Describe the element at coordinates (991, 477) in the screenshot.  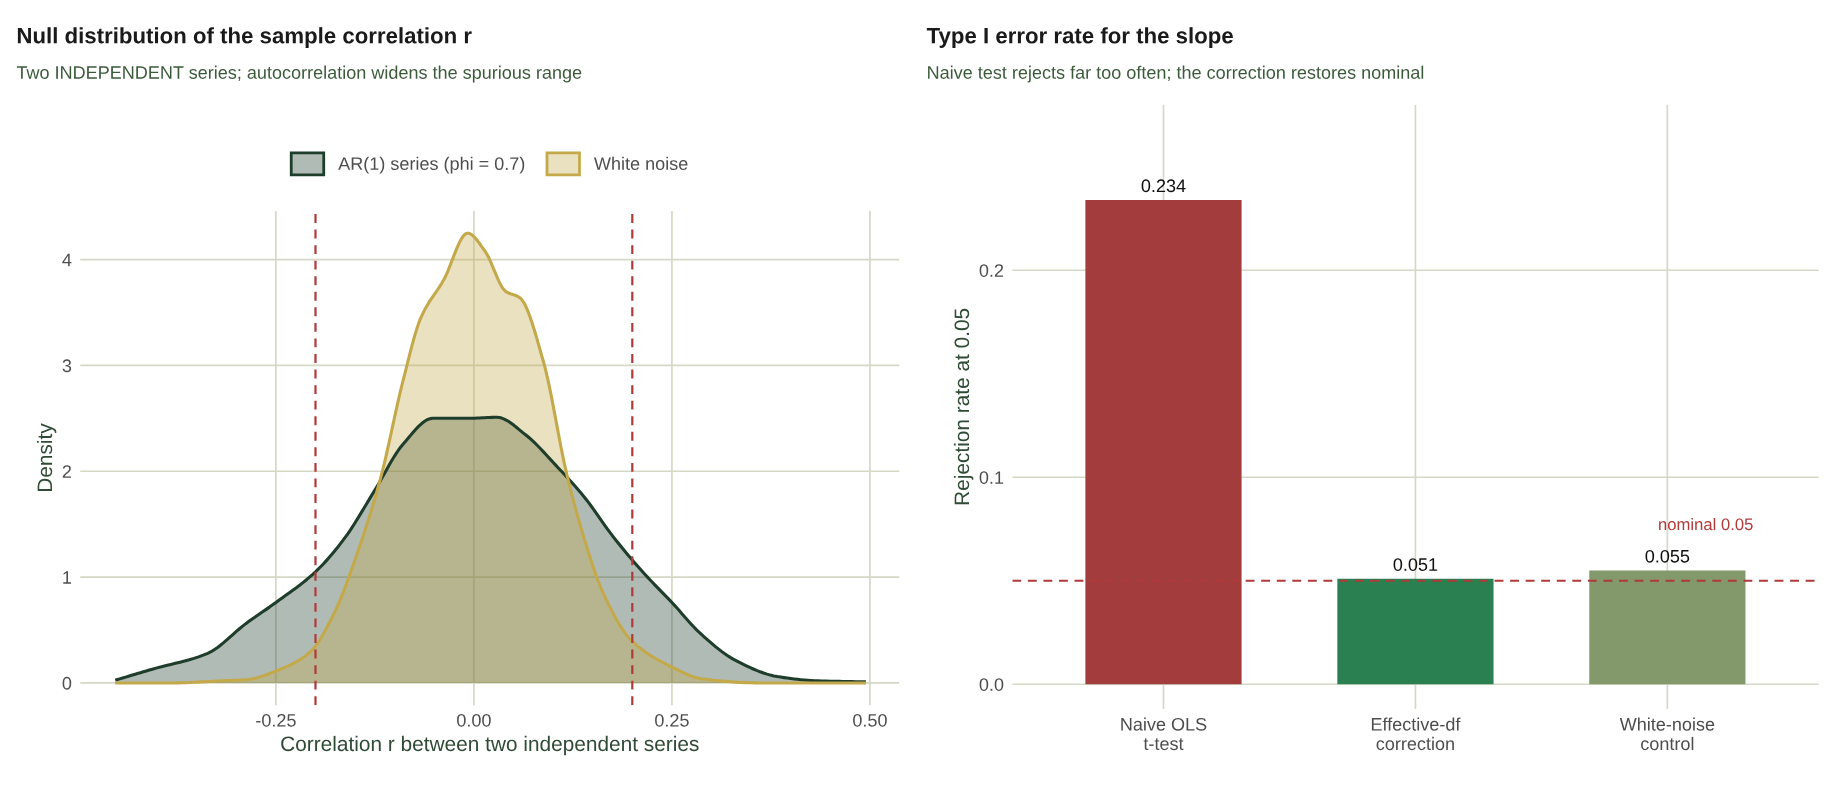
I see `y-tick-label: 0.1` at that location.